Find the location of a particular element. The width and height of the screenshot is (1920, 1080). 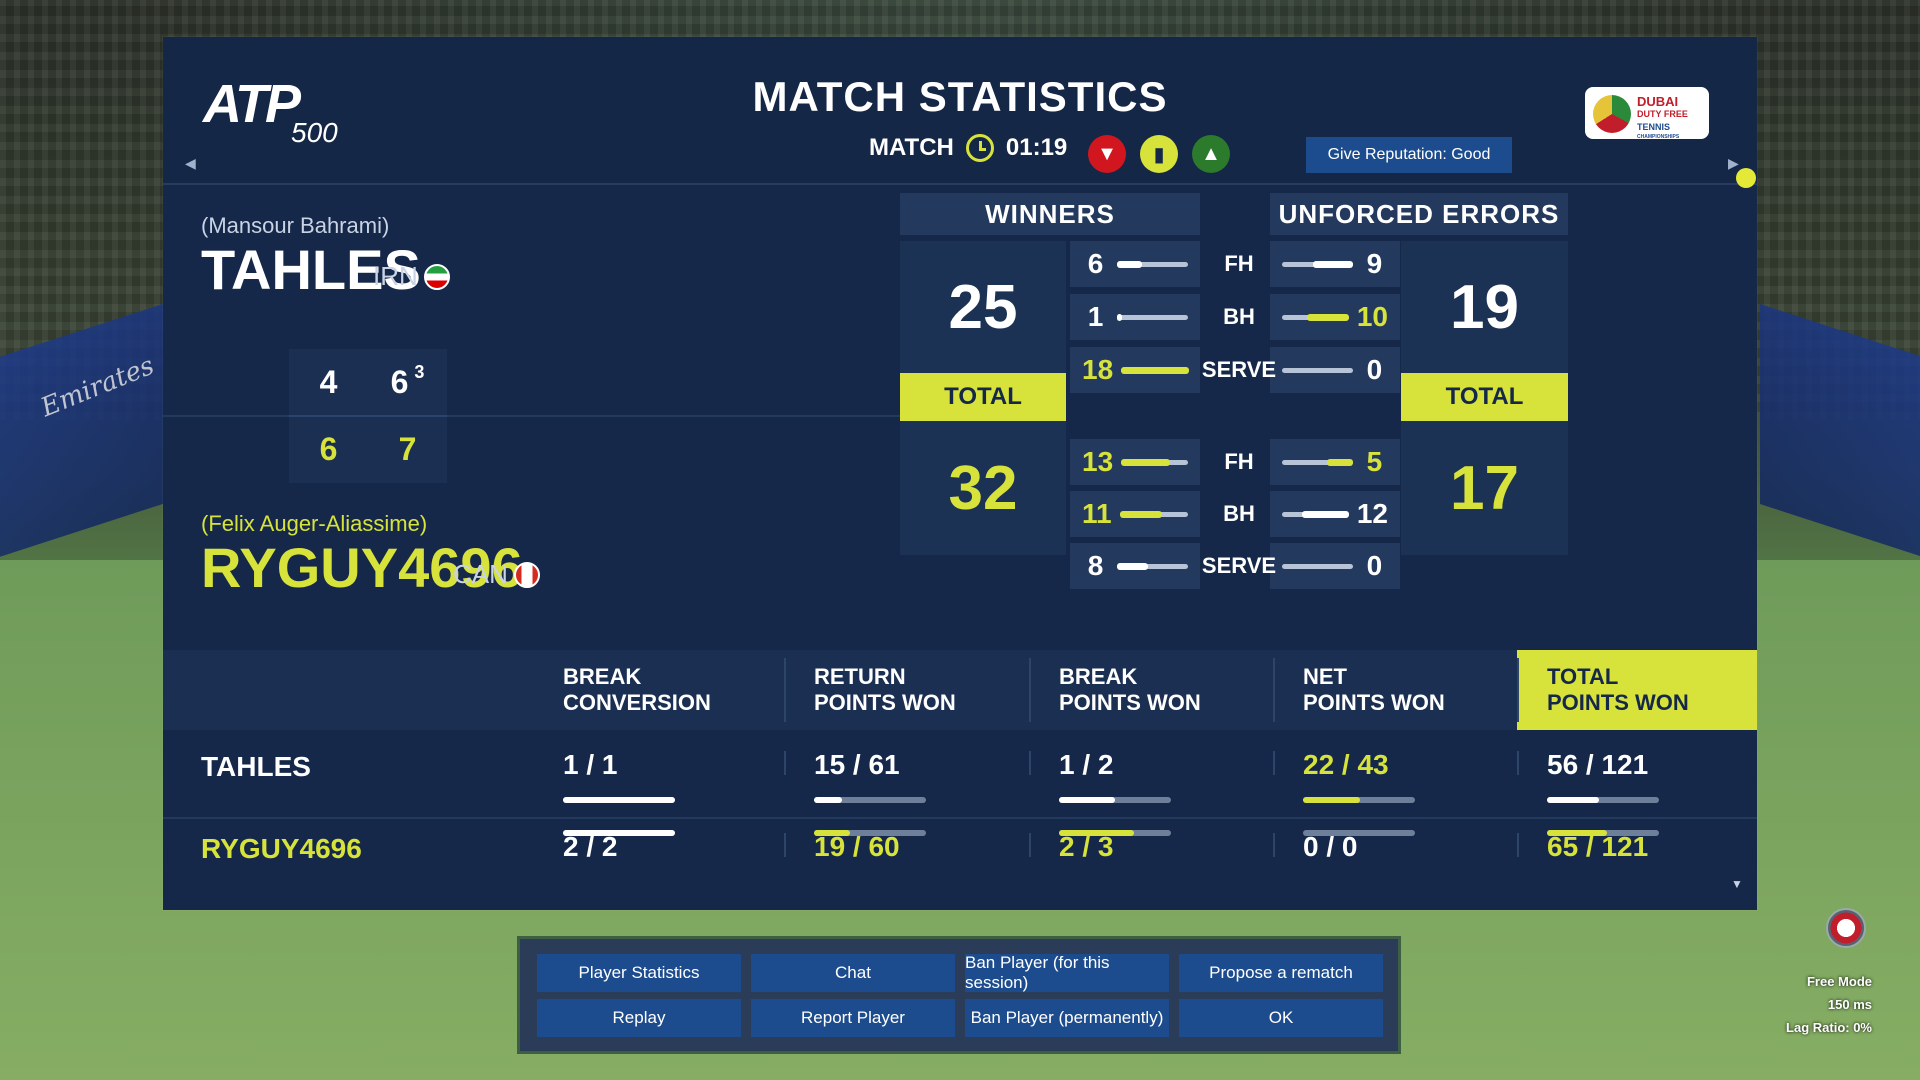

atp-logo-text: ATP is located at coordinates (252, 104).